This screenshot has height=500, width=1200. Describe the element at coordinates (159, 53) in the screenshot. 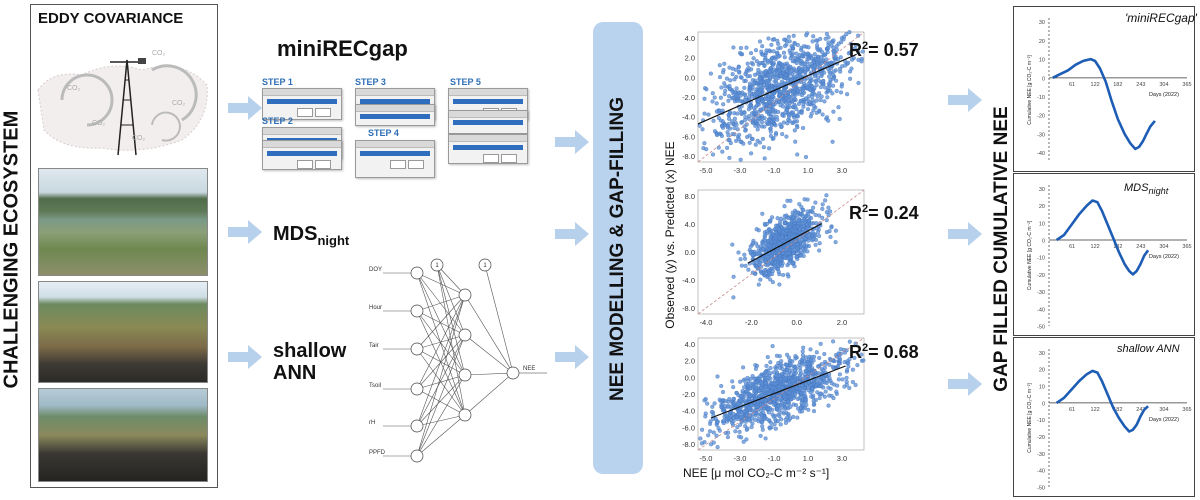

I see `co2-label: CO₂` at that location.